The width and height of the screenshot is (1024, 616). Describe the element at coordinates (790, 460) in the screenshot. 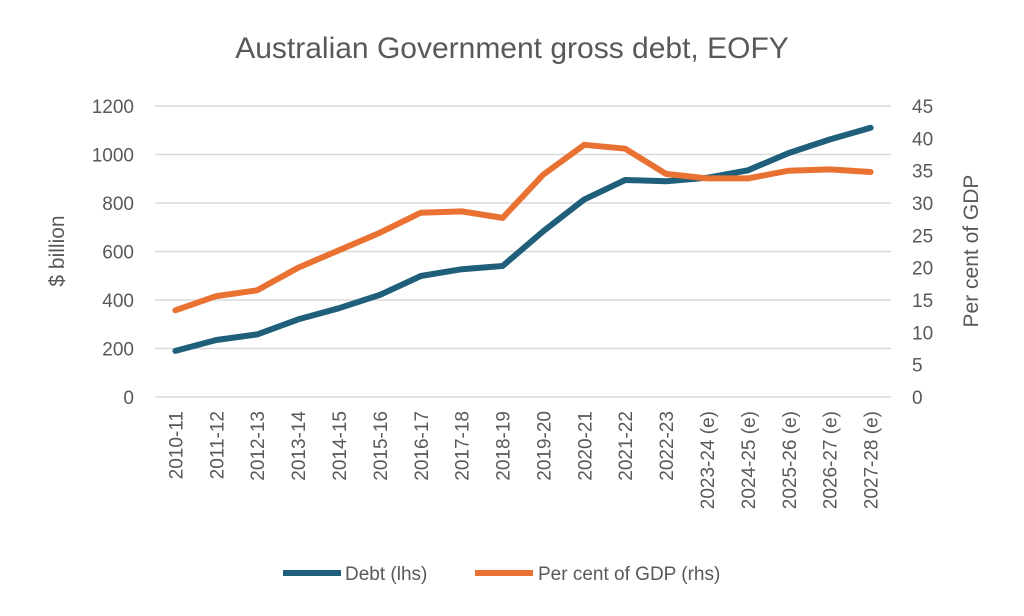

I see `x-tick-label: 2025-26 (e)` at that location.